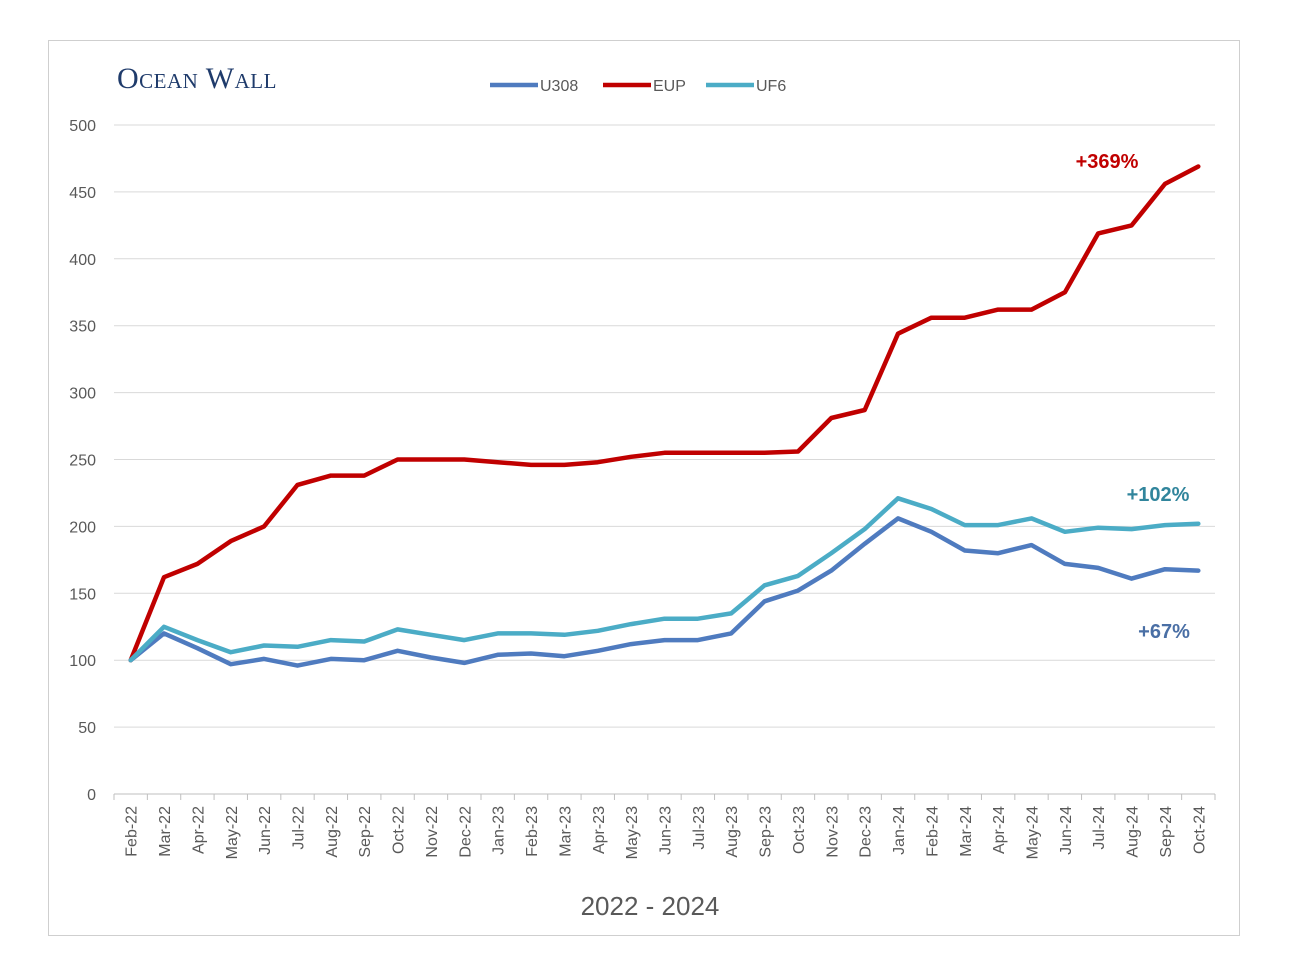 This screenshot has width=1290, height=962. I want to click on annotation-uf6: +102%, so click(1158, 495).